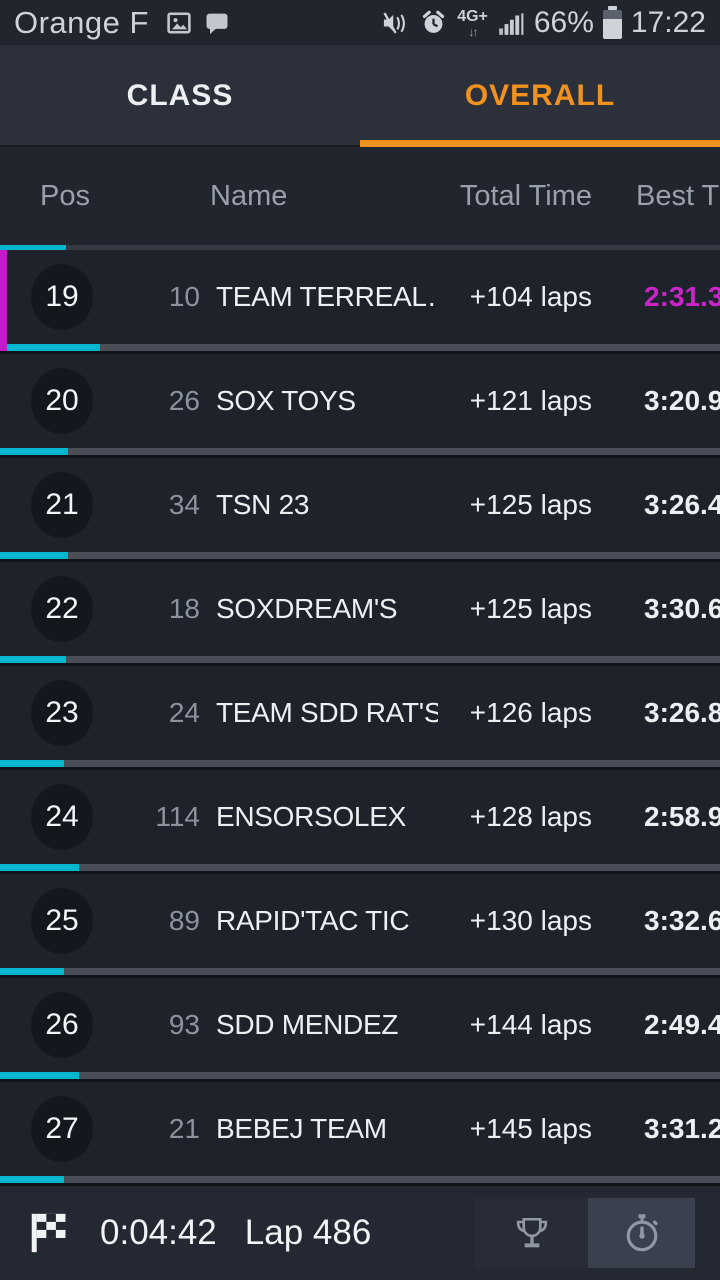 This screenshot has height=1280, width=720. I want to click on table-row: 23 24 TEAM SDD RAT'S +126 laps 3:26.8, so click(360, 716).